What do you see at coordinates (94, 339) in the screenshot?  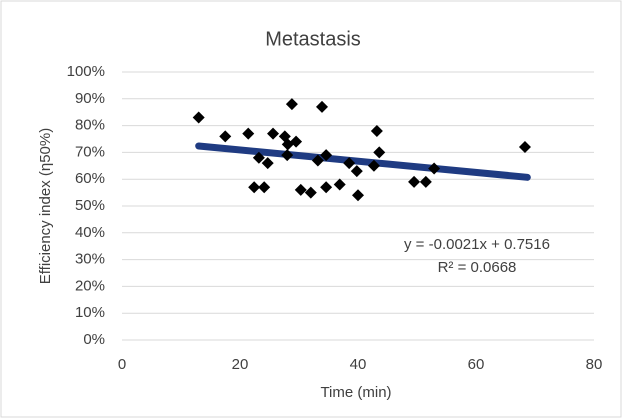 I see `y-tick-label: 0%` at bounding box center [94, 339].